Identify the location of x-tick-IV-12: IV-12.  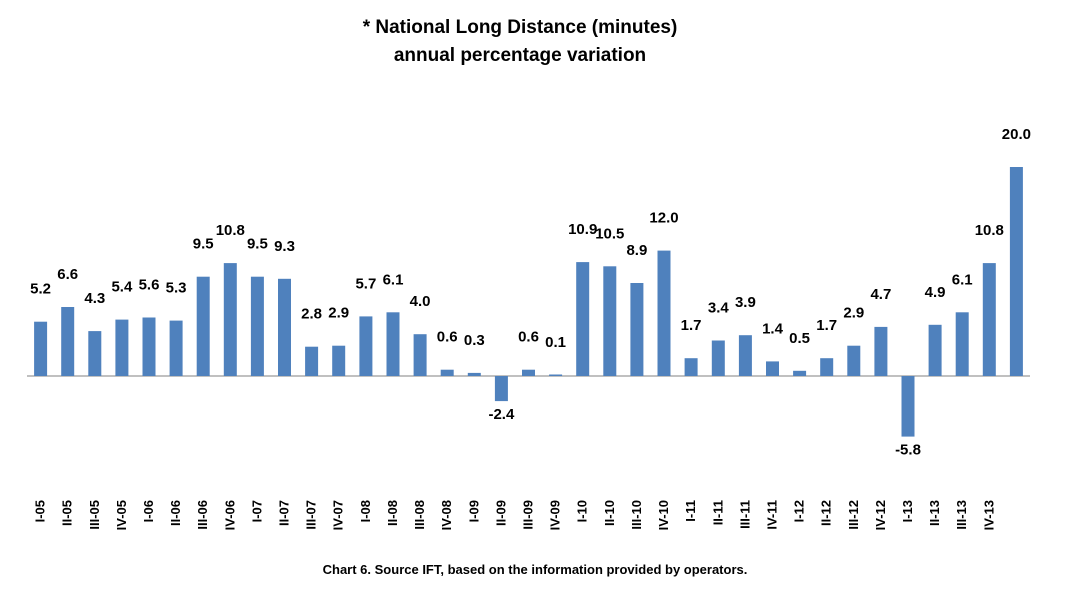
(880, 515).